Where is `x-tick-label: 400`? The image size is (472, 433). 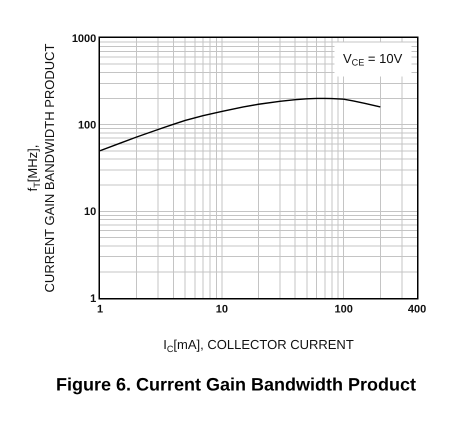
x-tick-label: 400 is located at coordinates (417, 310).